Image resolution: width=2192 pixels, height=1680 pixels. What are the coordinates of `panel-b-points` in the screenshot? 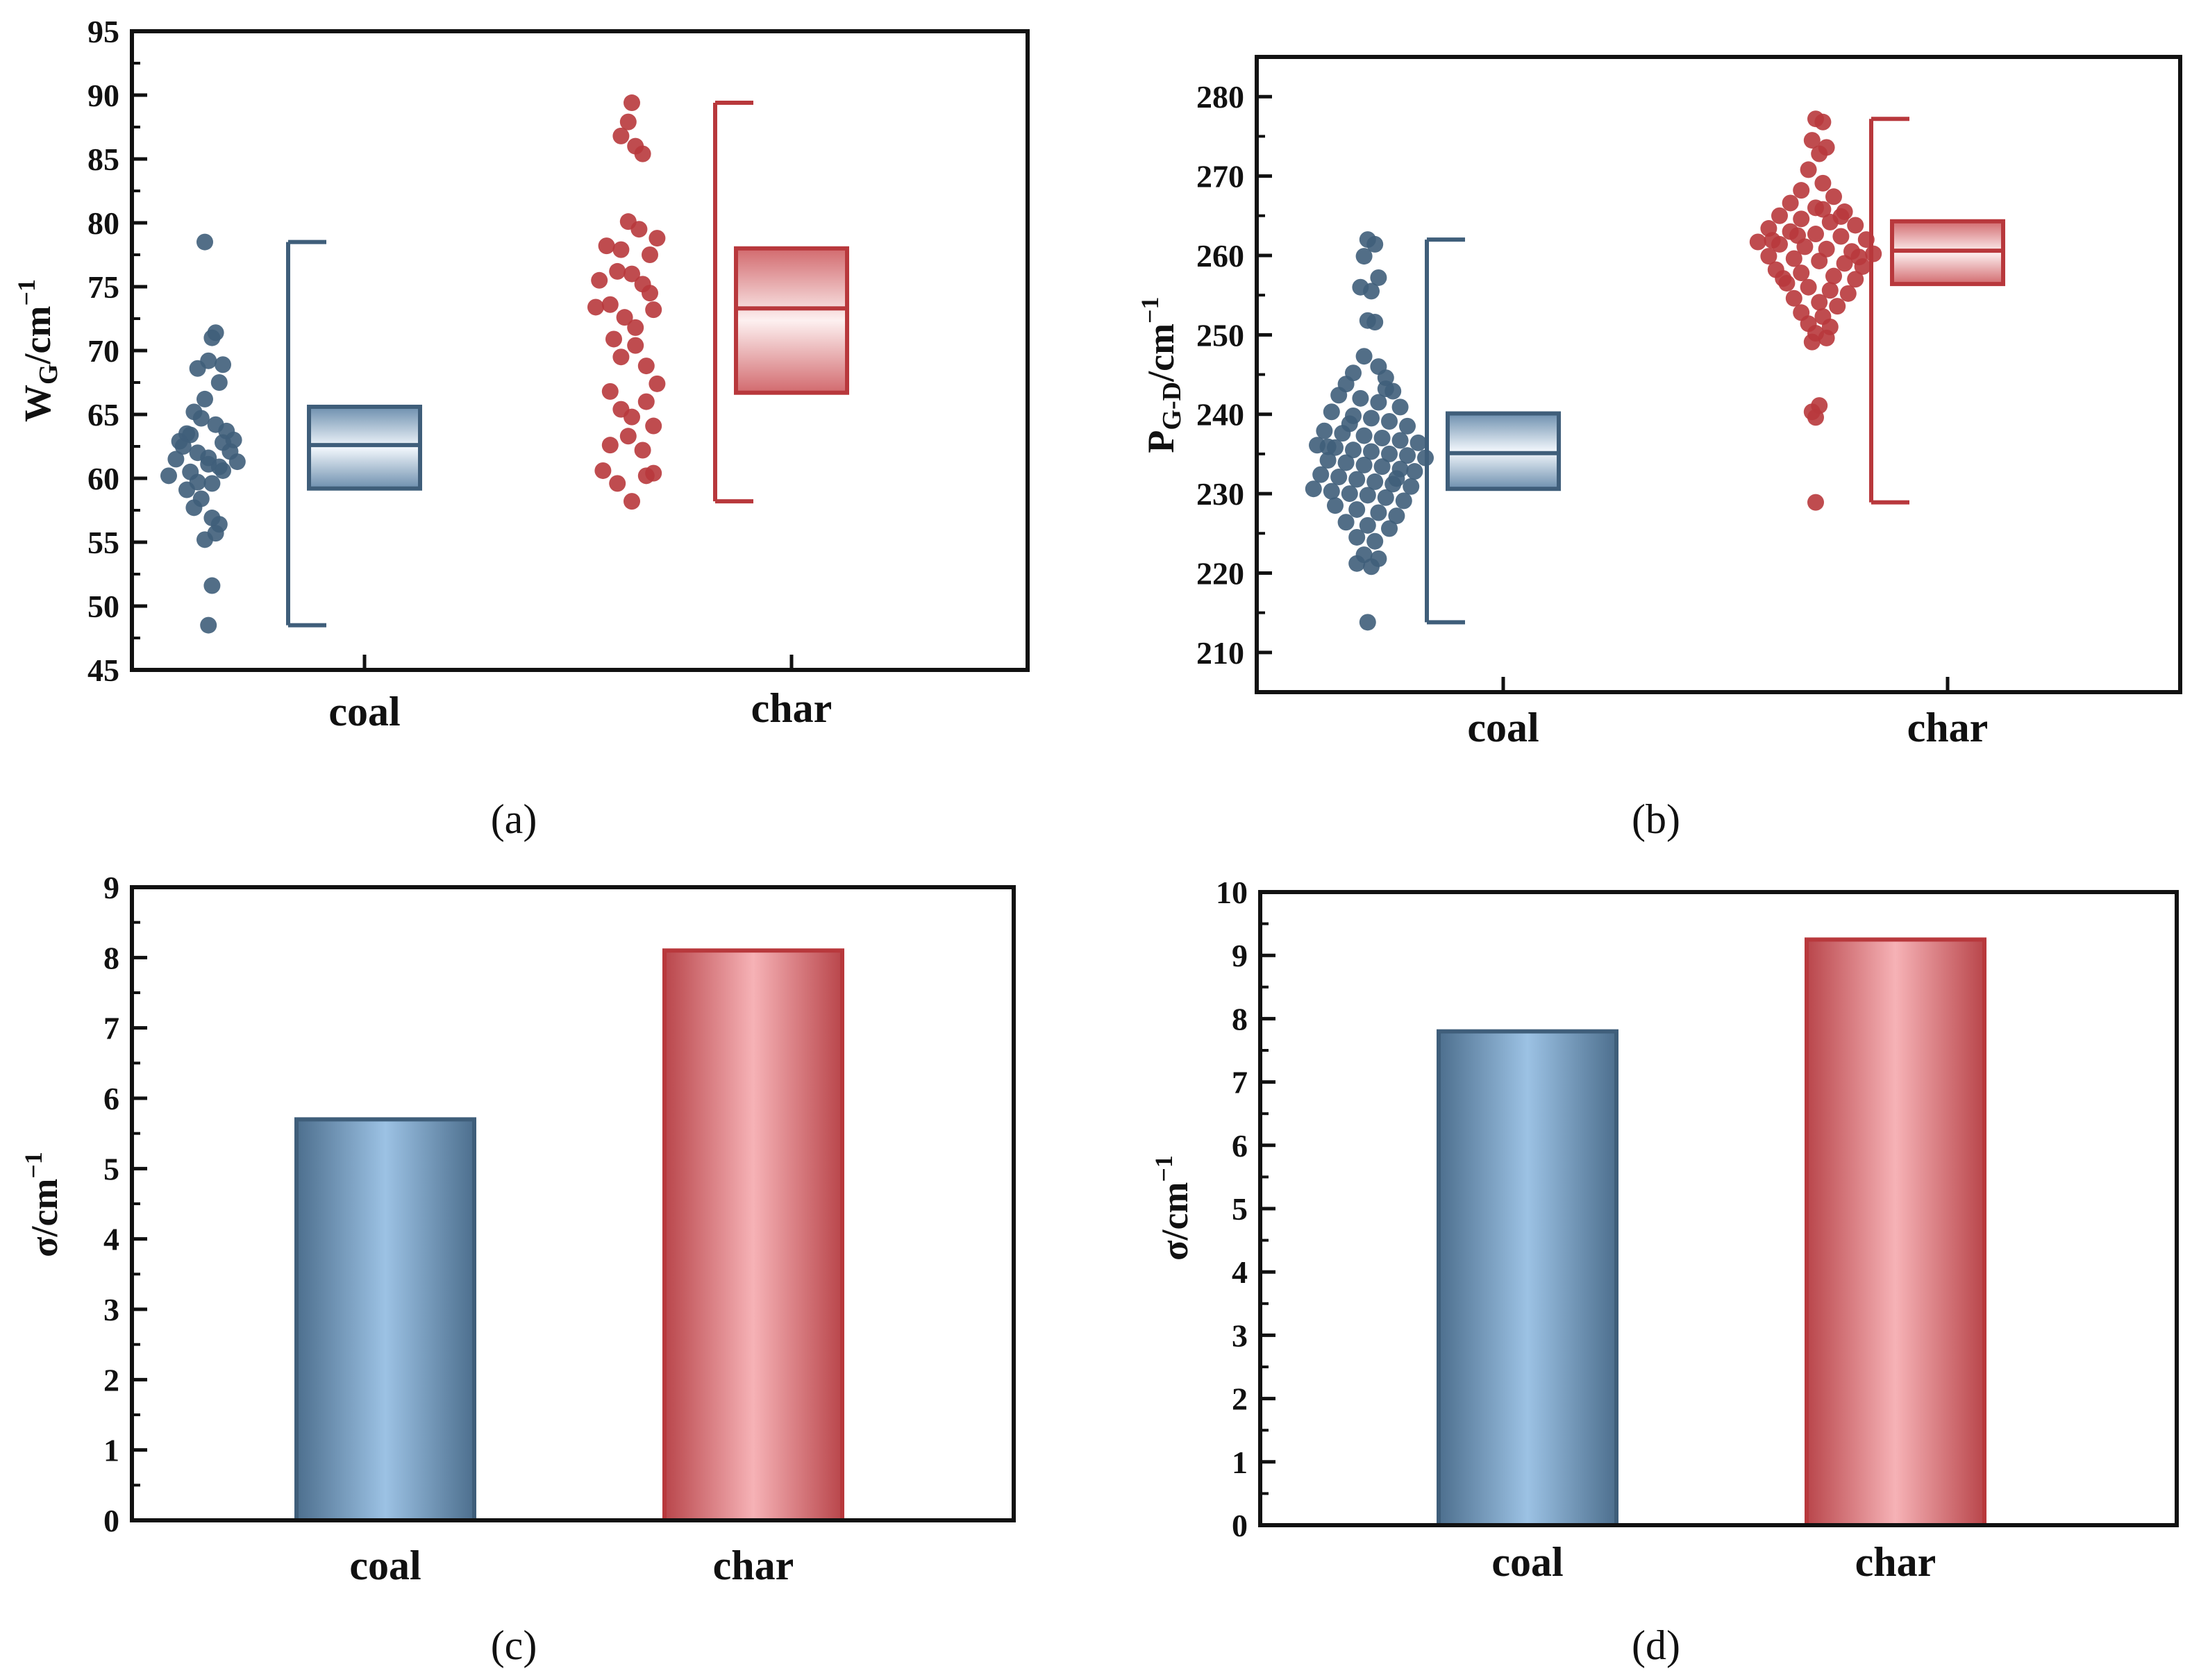 It's located at (1593, 370).